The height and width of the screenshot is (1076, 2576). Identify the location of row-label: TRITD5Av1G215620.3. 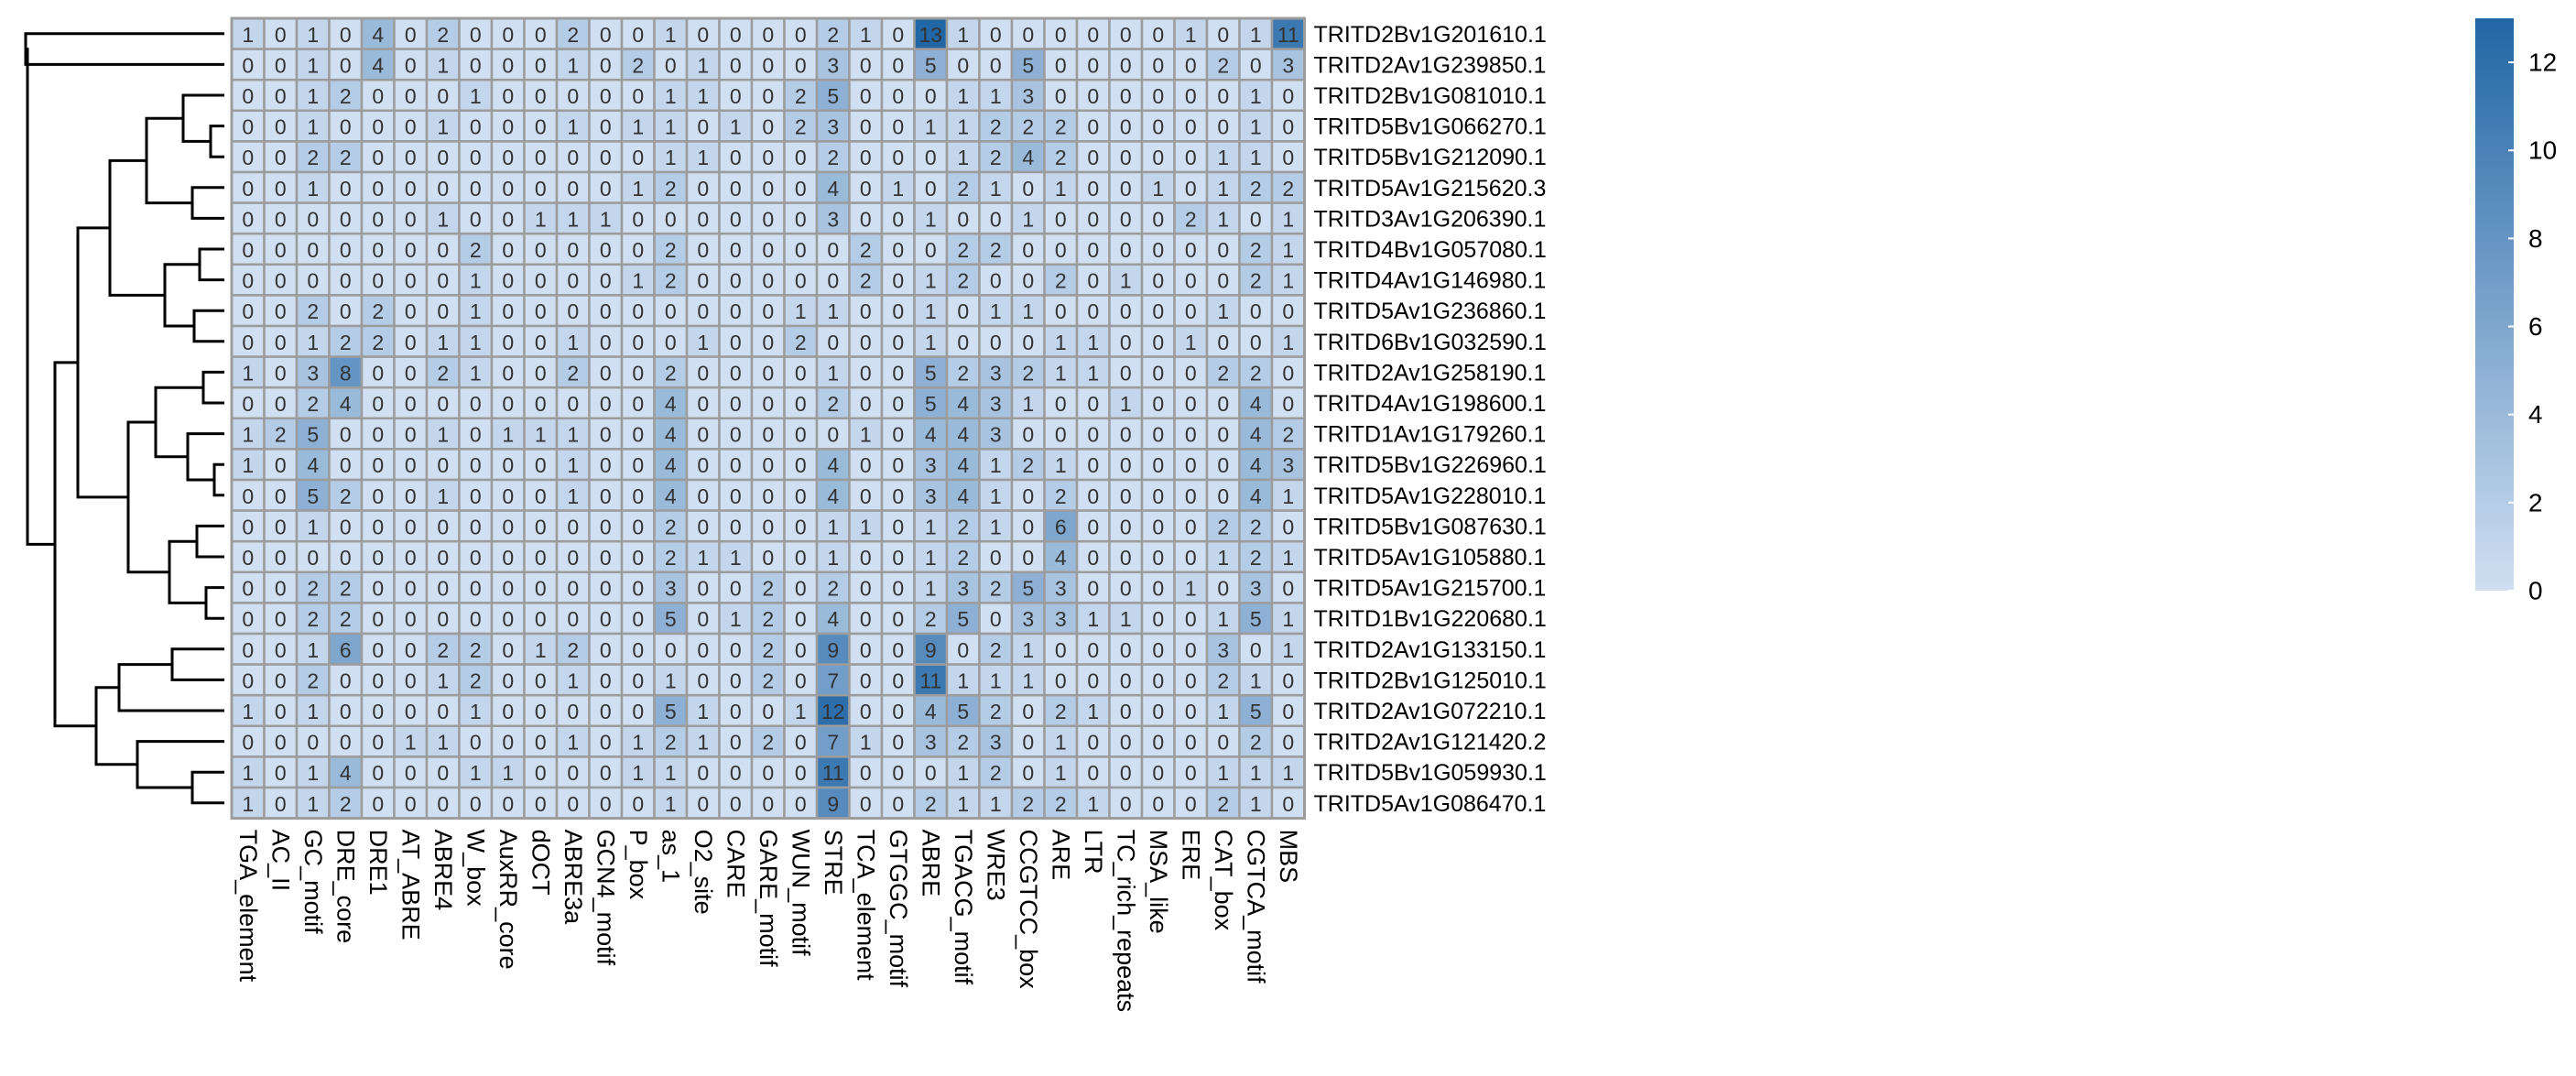
(1430, 188).